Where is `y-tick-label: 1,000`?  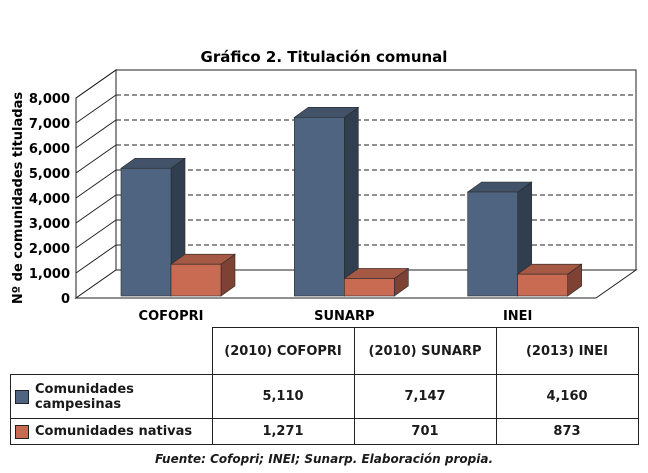
y-tick-label: 1,000 is located at coordinates (49, 274).